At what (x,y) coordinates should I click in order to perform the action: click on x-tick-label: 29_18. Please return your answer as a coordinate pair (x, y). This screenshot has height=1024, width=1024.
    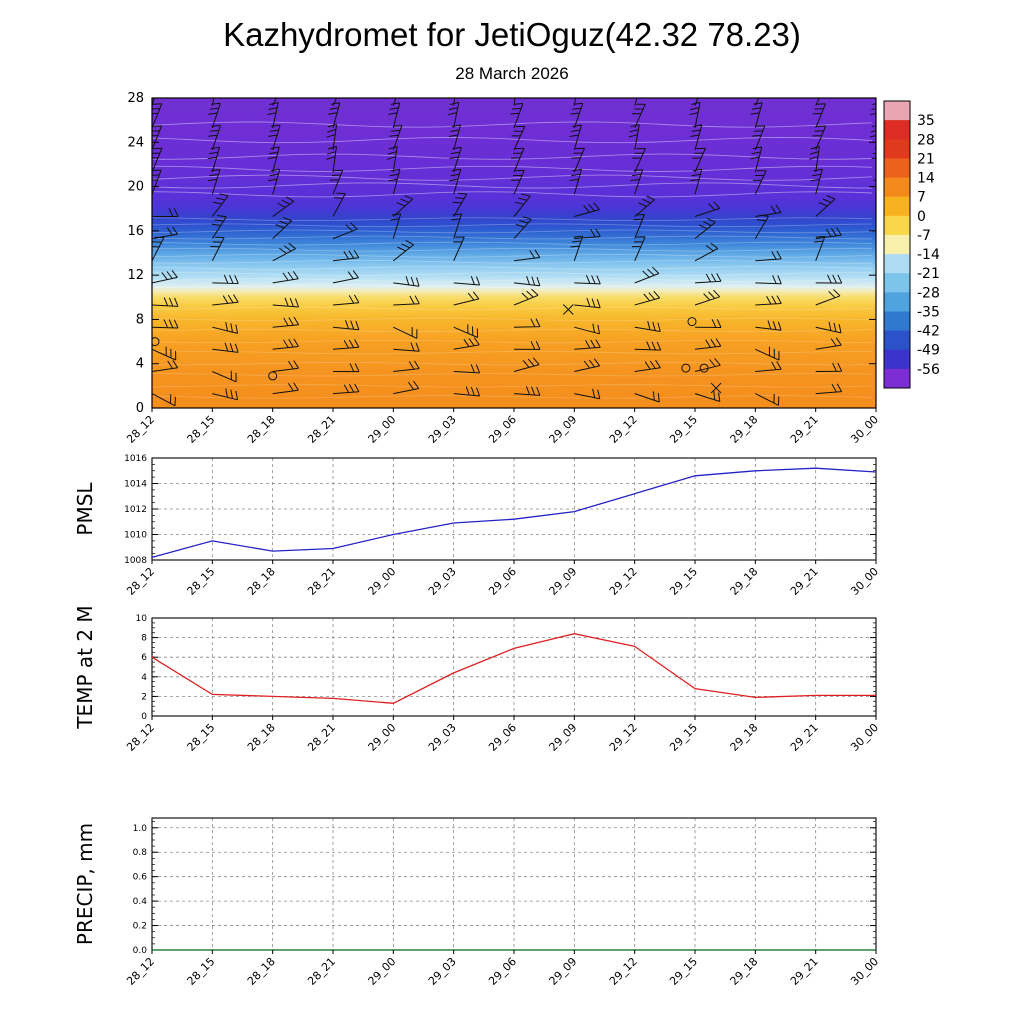
    Looking at the image, I should click on (744, 581).